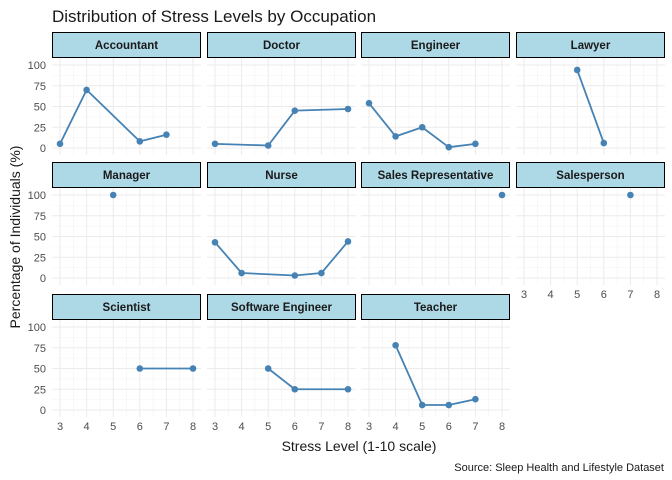  Describe the element at coordinates (435, 375) in the screenshot. I see `series-line-teacher` at that location.